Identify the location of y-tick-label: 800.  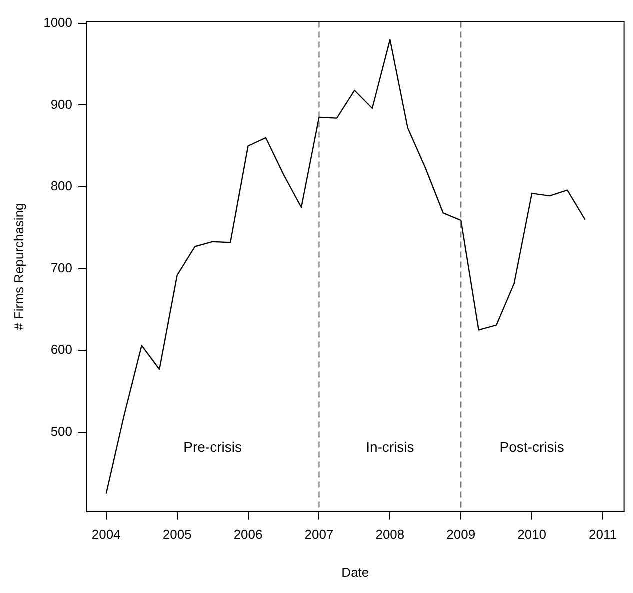
(61, 186).